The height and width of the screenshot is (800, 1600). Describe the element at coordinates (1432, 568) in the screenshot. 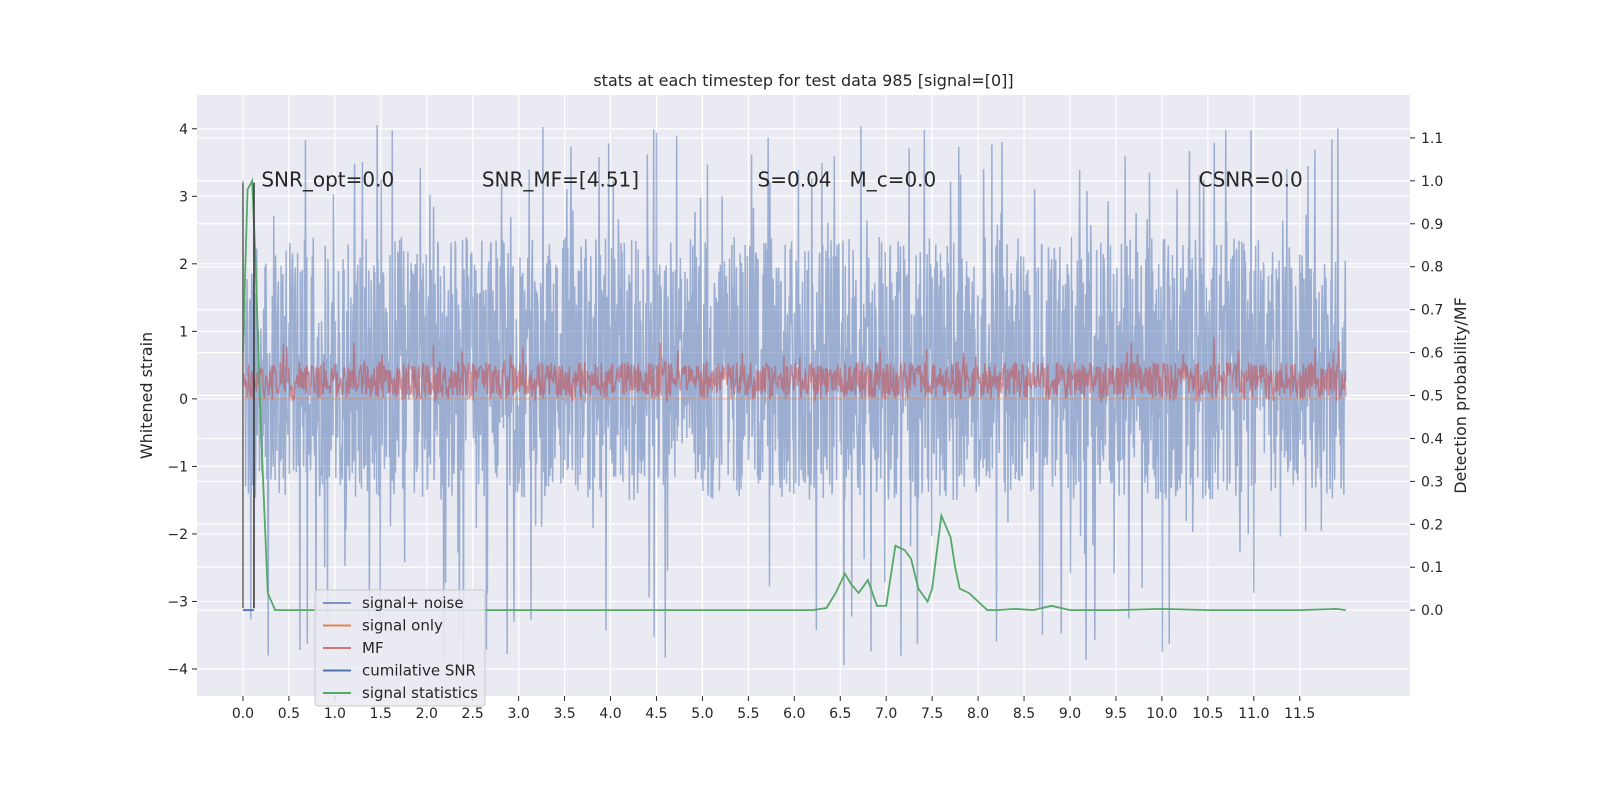

I see `y-right-tick-label: 0.1` at that location.